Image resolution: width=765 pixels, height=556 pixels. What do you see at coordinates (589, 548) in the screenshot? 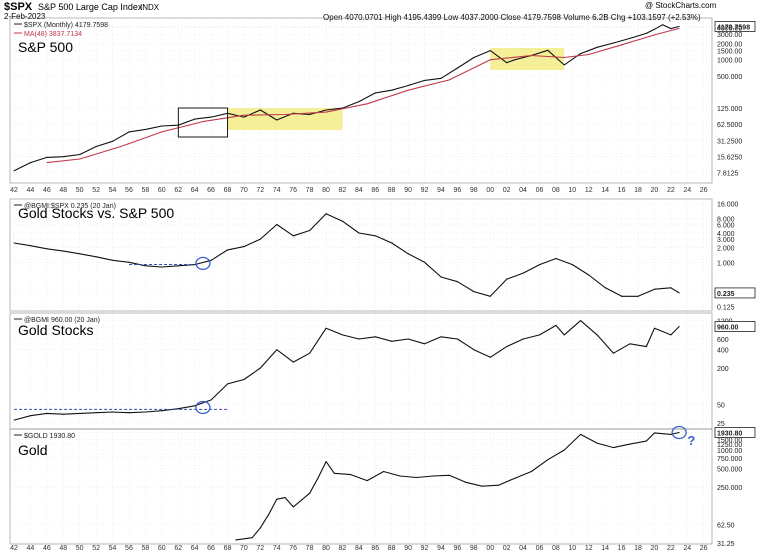
I see `x-tick-label: 12` at bounding box center [589, 548].